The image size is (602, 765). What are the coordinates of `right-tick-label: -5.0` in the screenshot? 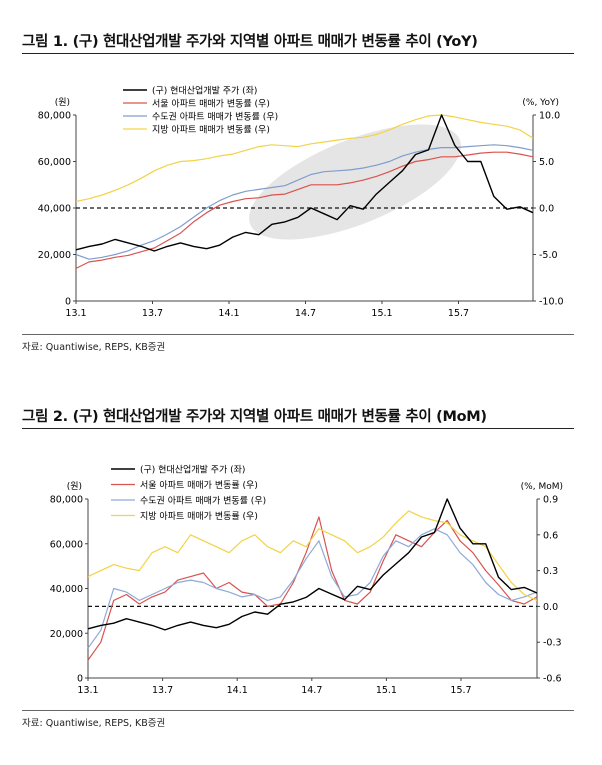 It's located at (548, 255).